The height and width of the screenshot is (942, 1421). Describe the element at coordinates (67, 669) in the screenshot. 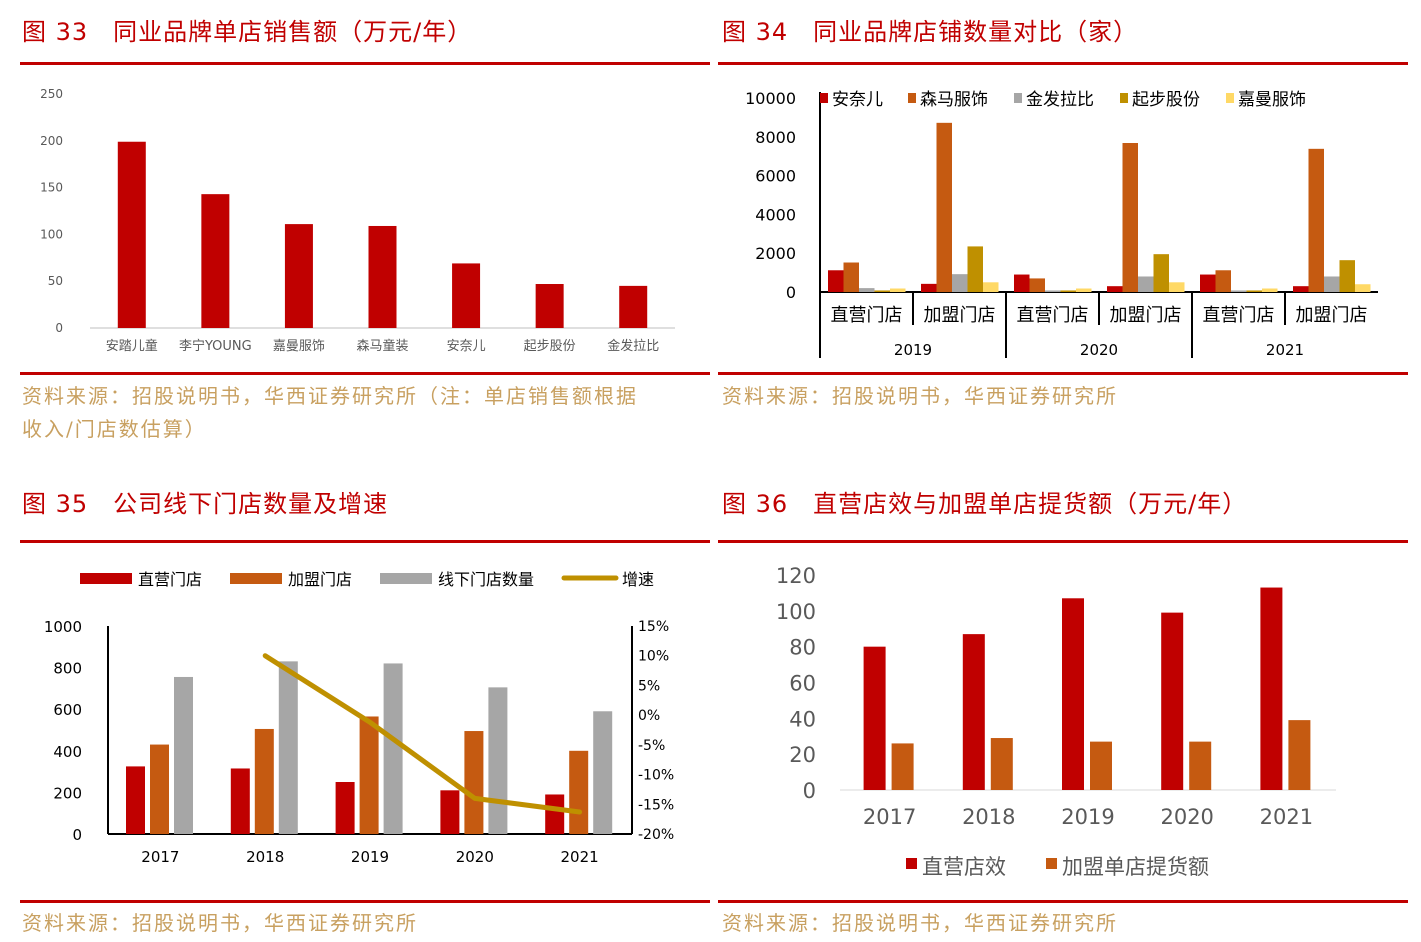

I see `y-tick-label: 800` at that location.